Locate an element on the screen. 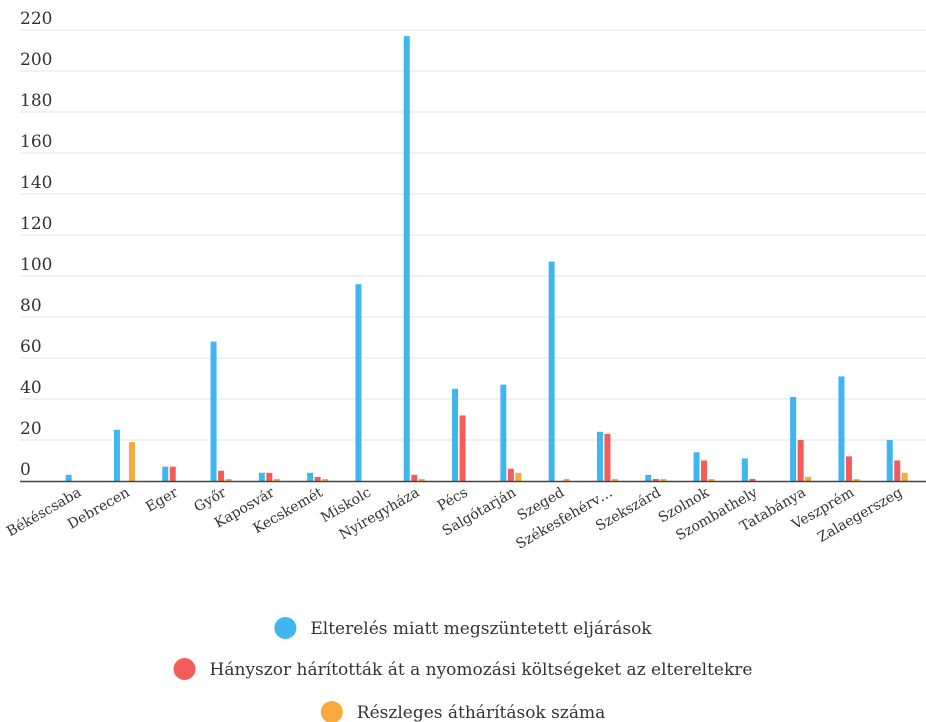  y-tick-label: 40 is located at coordinates (31, 388).